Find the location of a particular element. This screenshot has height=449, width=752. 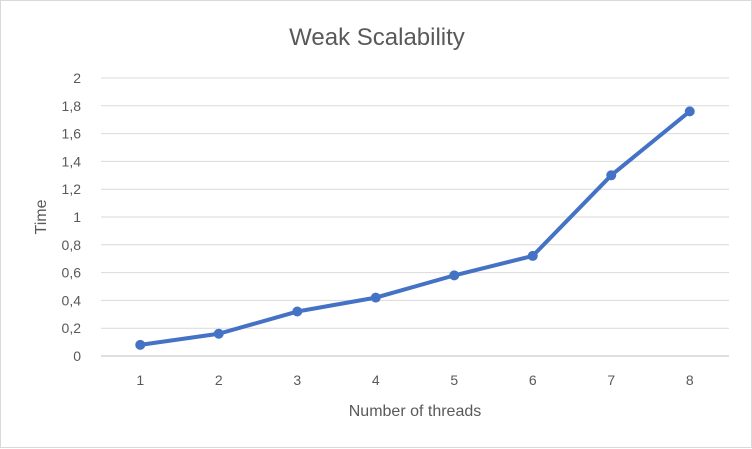

y-tick-label: 2 is located at coordinates (77, 78).